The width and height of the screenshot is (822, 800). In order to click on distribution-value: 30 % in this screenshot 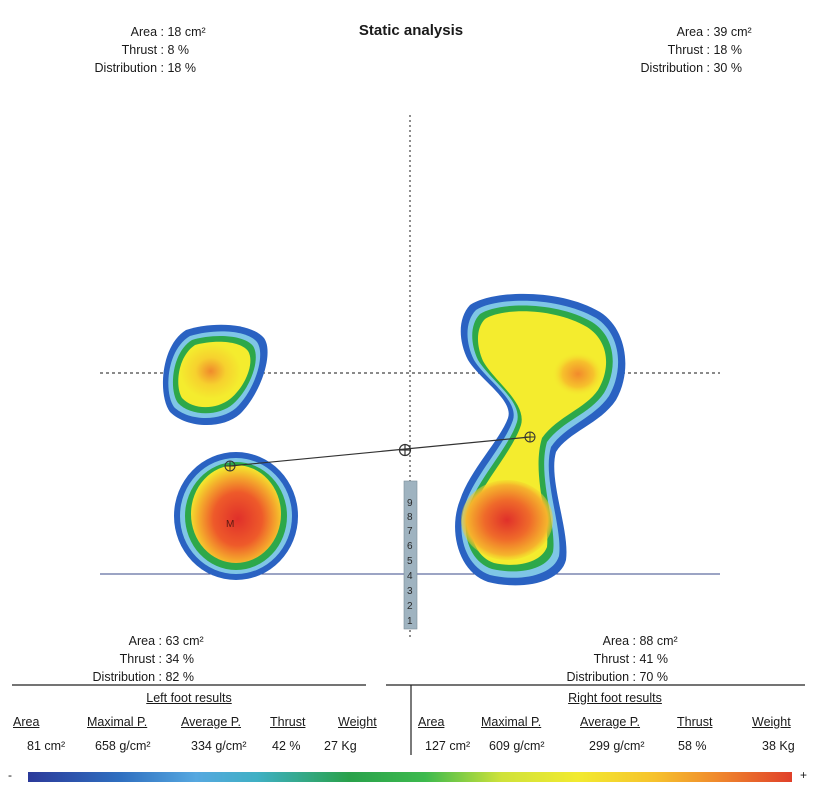, I will do `click(727, 68)`.